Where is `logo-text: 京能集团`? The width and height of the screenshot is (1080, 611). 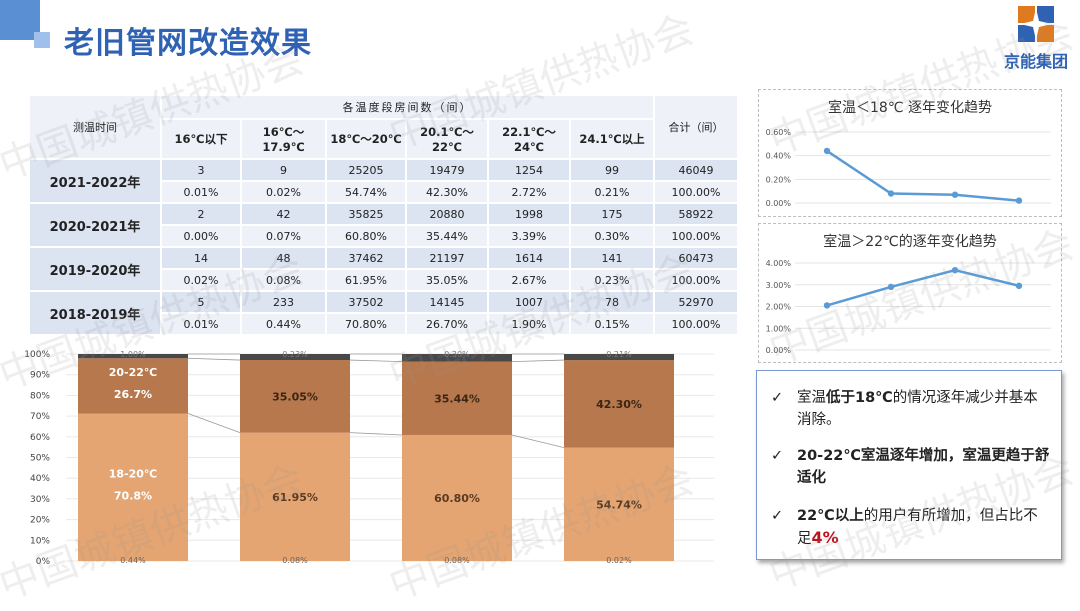 logo-text: 京能集团 is located at coordinates (1035, 61).